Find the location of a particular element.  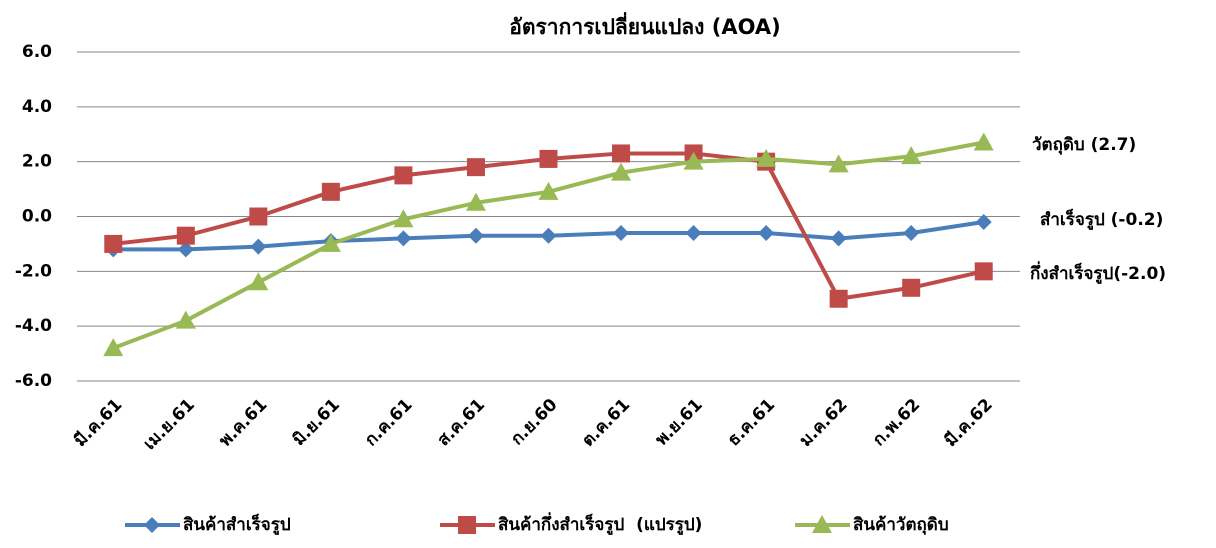

annotation: สำเร็จรูป (-0.2) is located at coordinates (1101, 219).